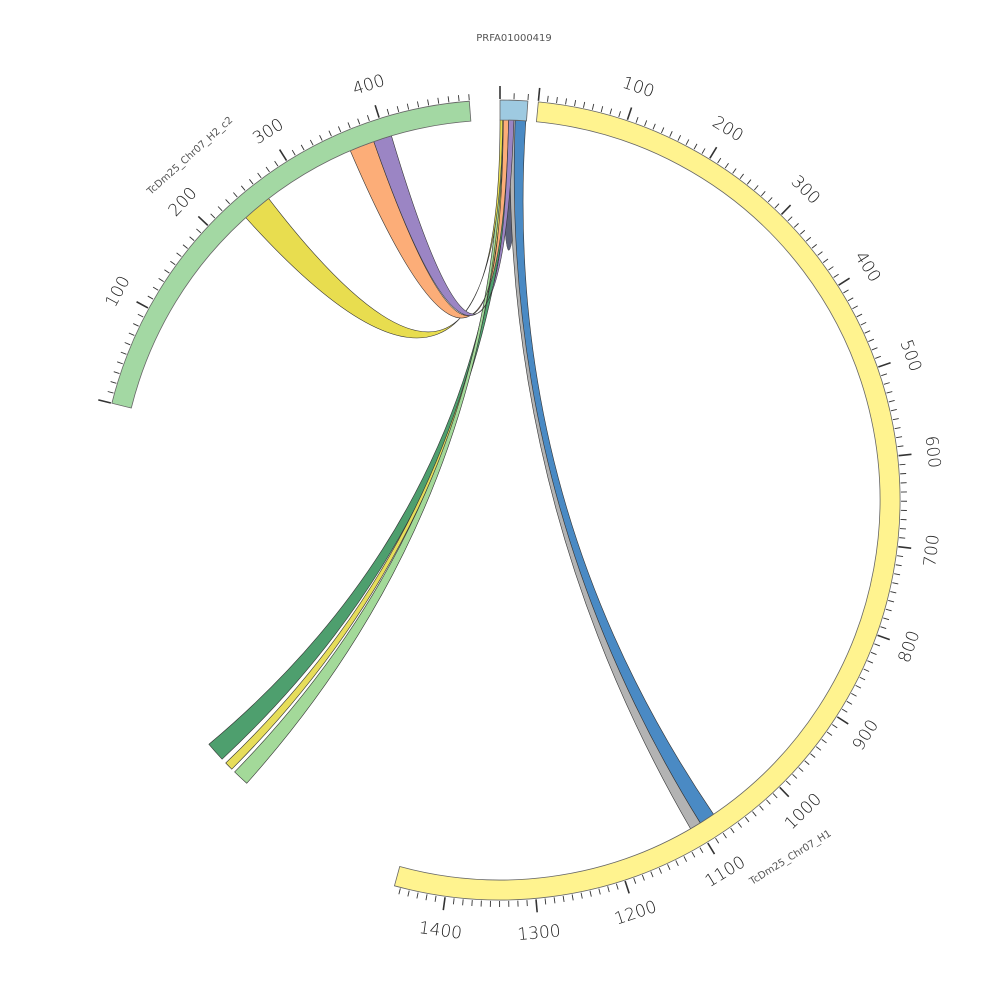 This screenshot has height=1000, width=1000. What do you see at coordinates (932, 452) in the screenshot?
I see `tick-label: 600` at bounding box center [932, 452].